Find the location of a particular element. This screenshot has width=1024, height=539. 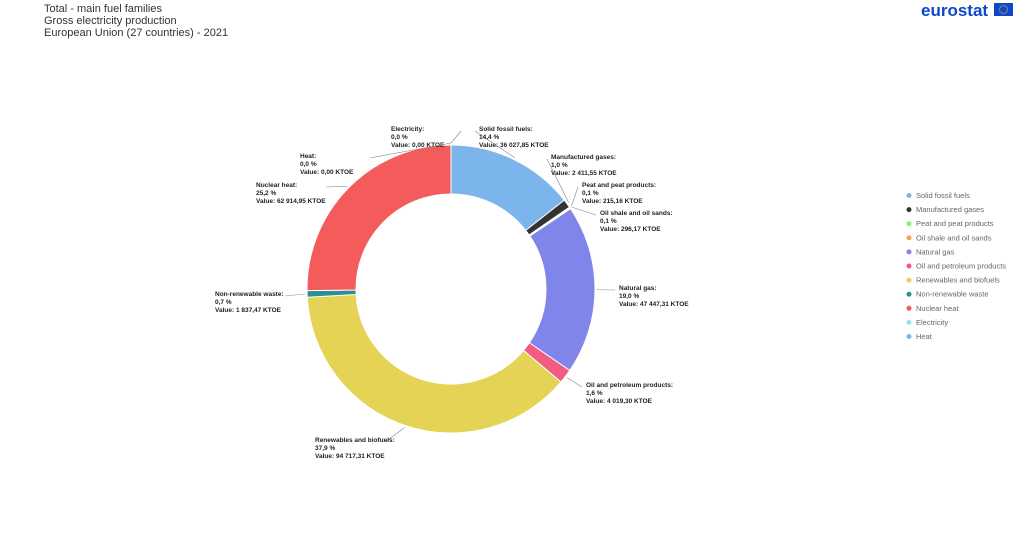

logo-text: eurostat is located at coordinates (954, 10).